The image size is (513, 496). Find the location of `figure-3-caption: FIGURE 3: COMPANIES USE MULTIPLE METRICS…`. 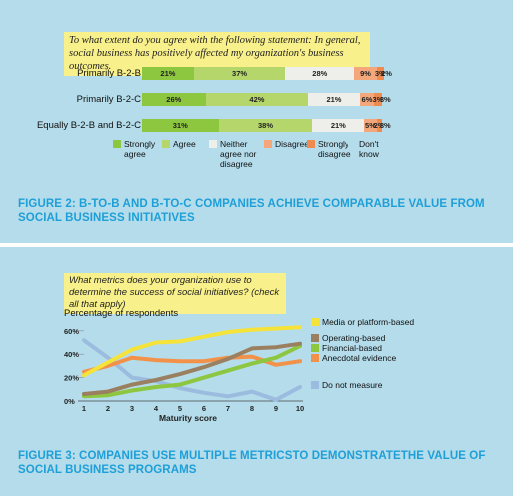

figure-3-caption: FIGURE 3: COMPANIES USE MULTIPLE METRICS… is located at coordinates (252, 463).